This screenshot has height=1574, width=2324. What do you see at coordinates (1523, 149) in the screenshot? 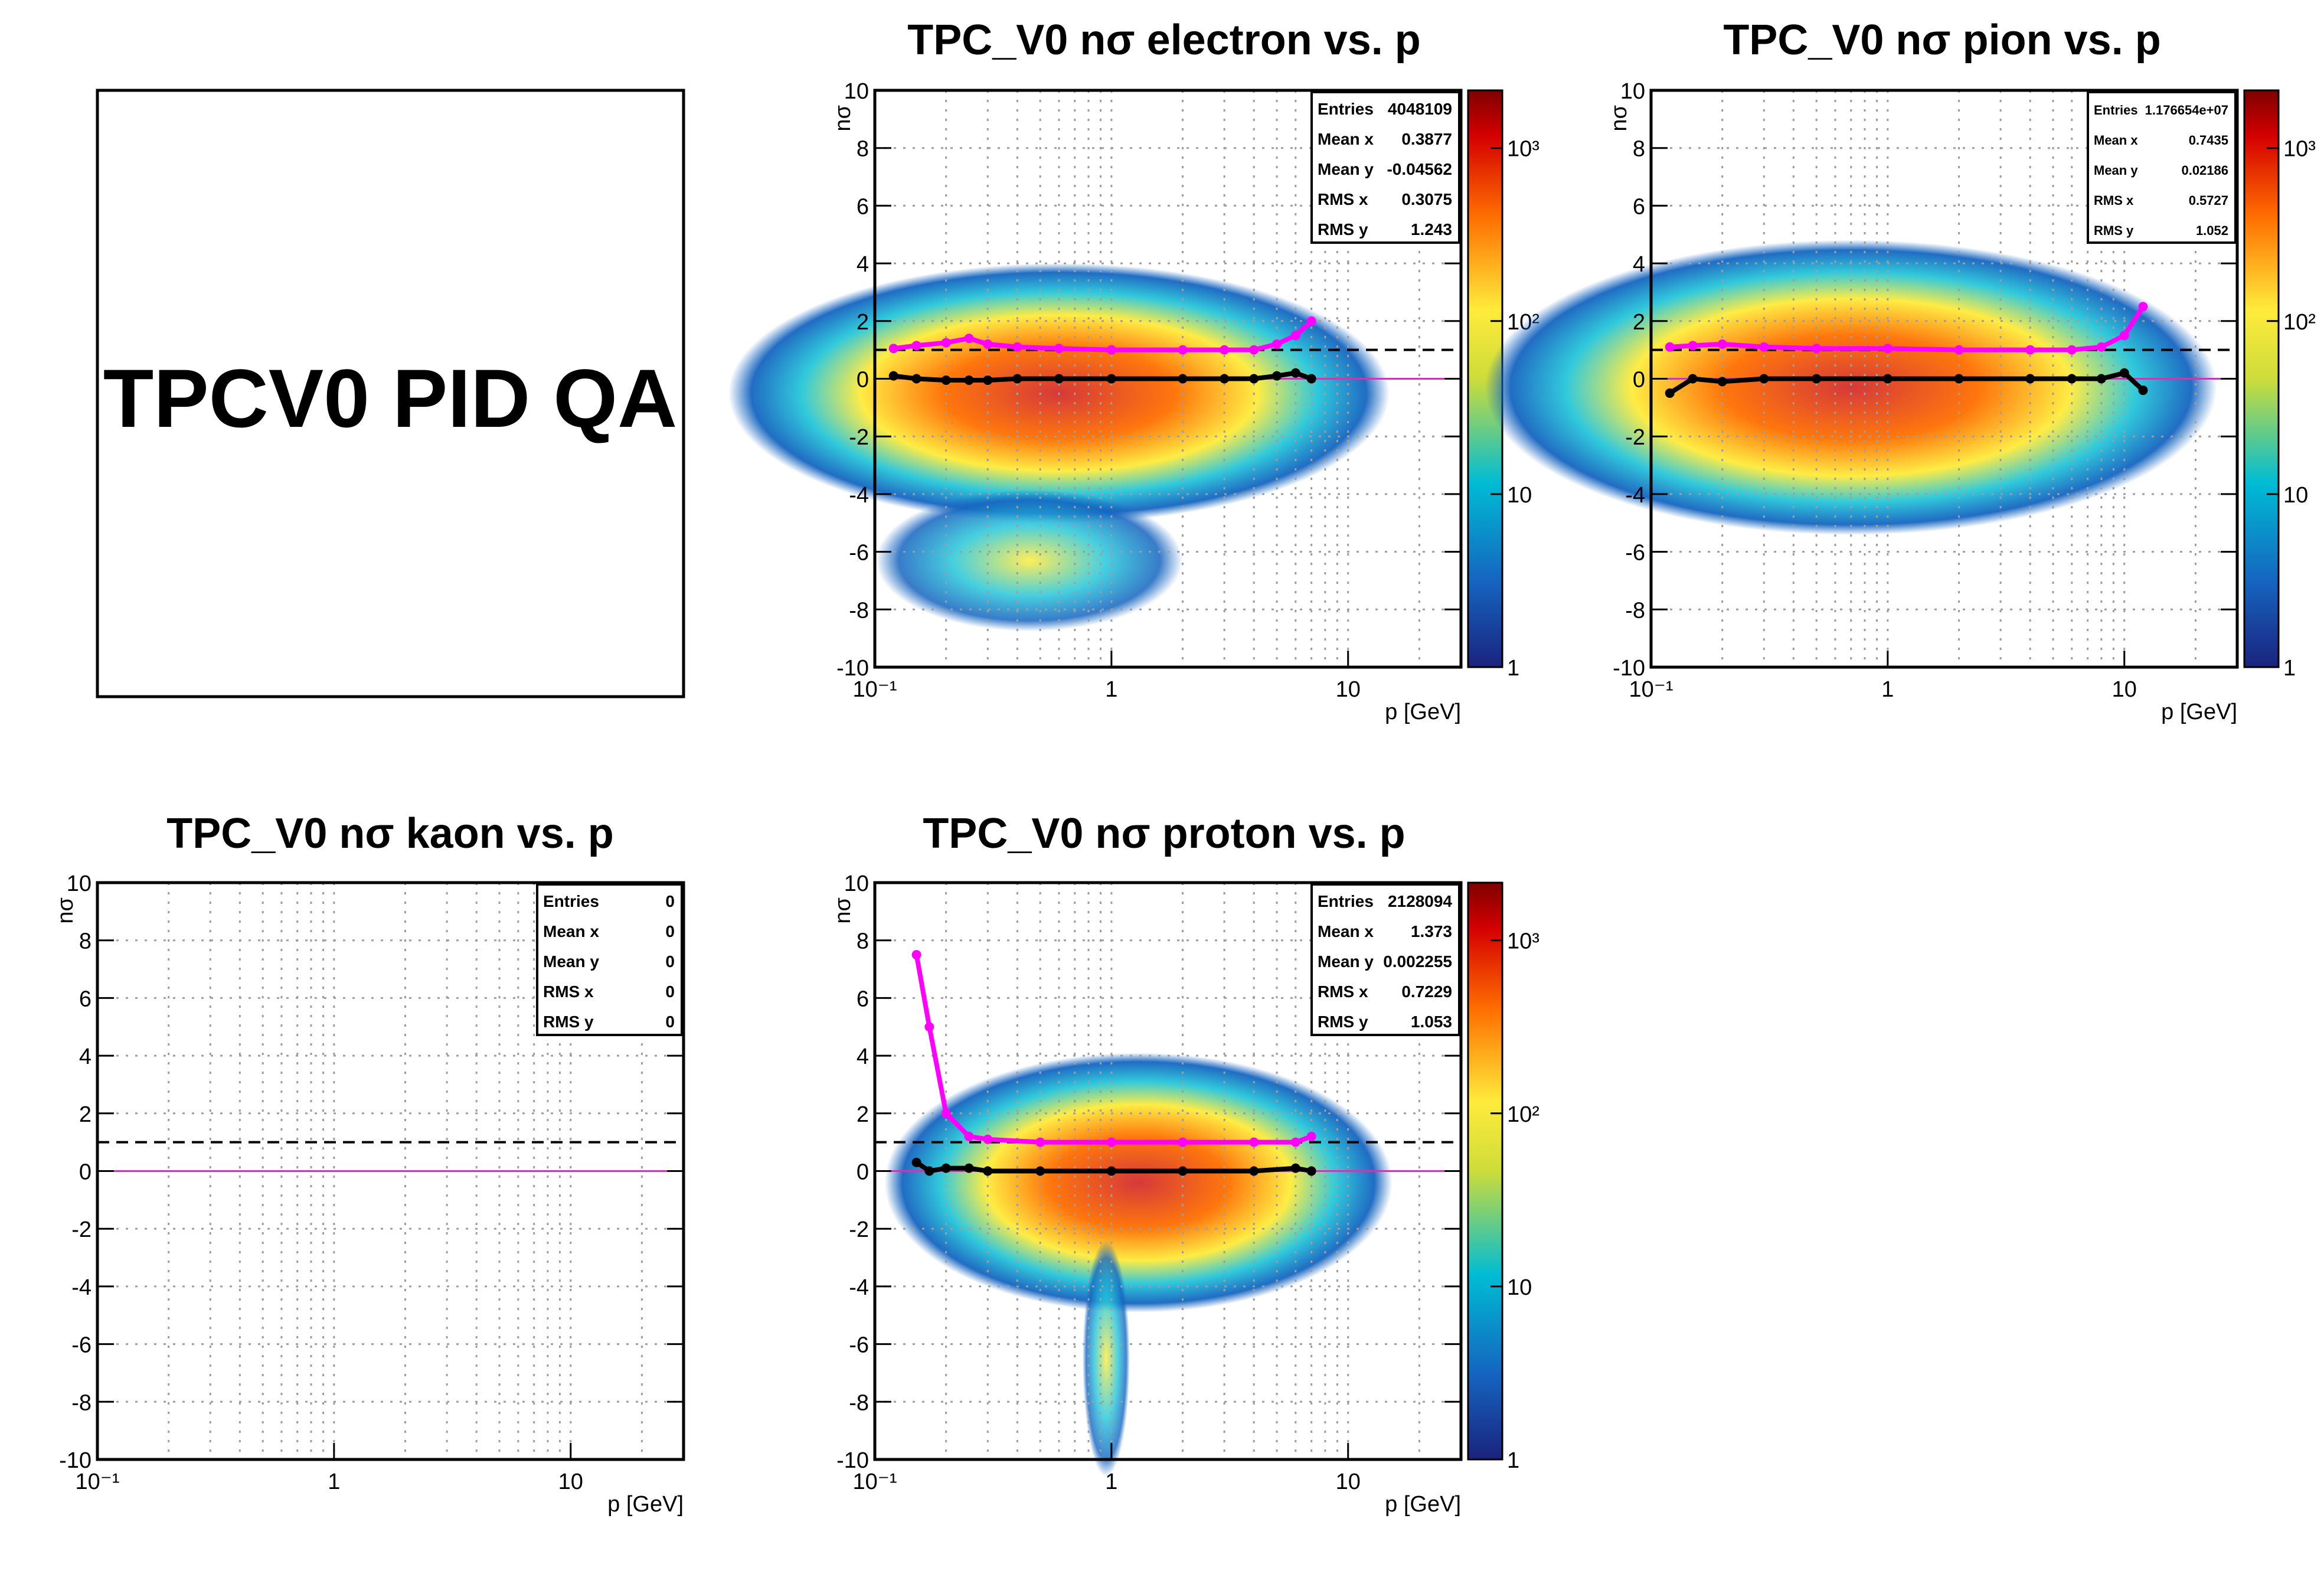
I see `colorbar-label: 10³` at bounding box center [1523, 149].